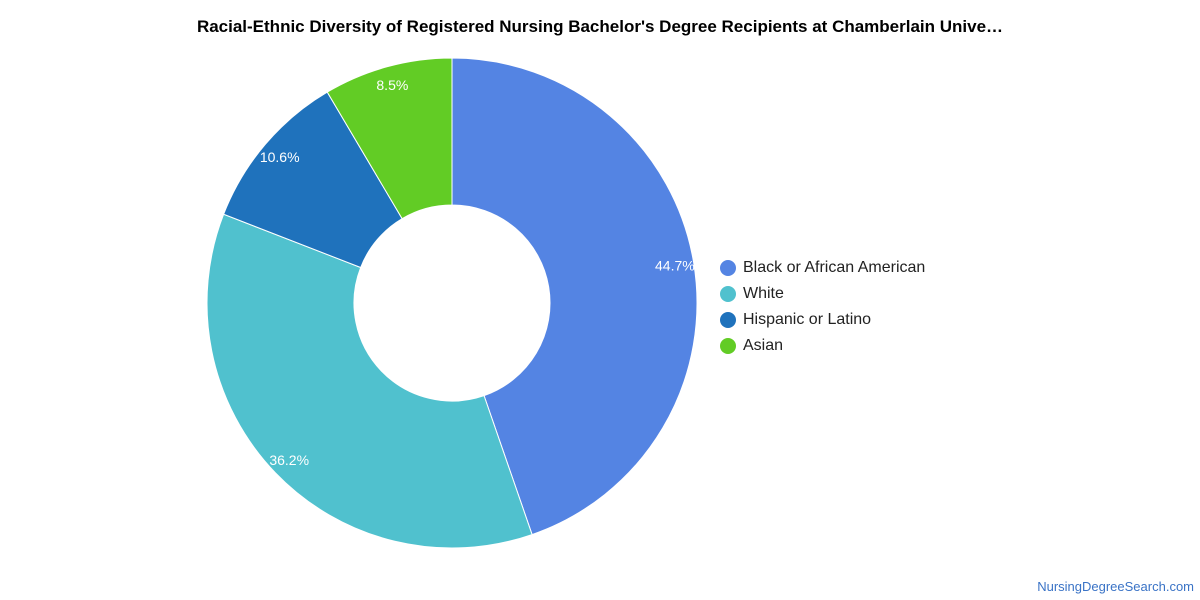 This screenshot has height=600, width=1200. What do you see at coordinates (392, 85) in the screenshot?
I see `slice-label-asian: 8.5%` at bounding box center [392, 85].